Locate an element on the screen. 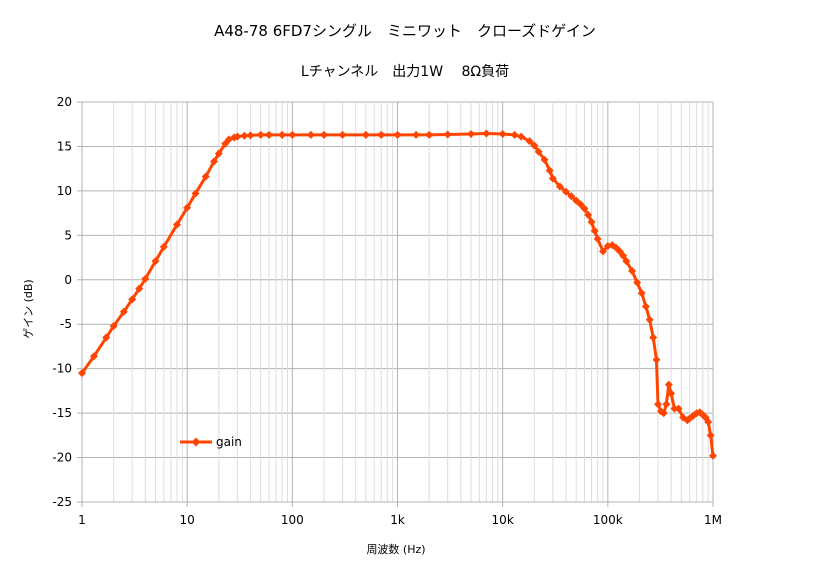 This screenshot has height=576, width=813. x-axis-label: 周波数 (Hz) is located at coordinates (395, 549).